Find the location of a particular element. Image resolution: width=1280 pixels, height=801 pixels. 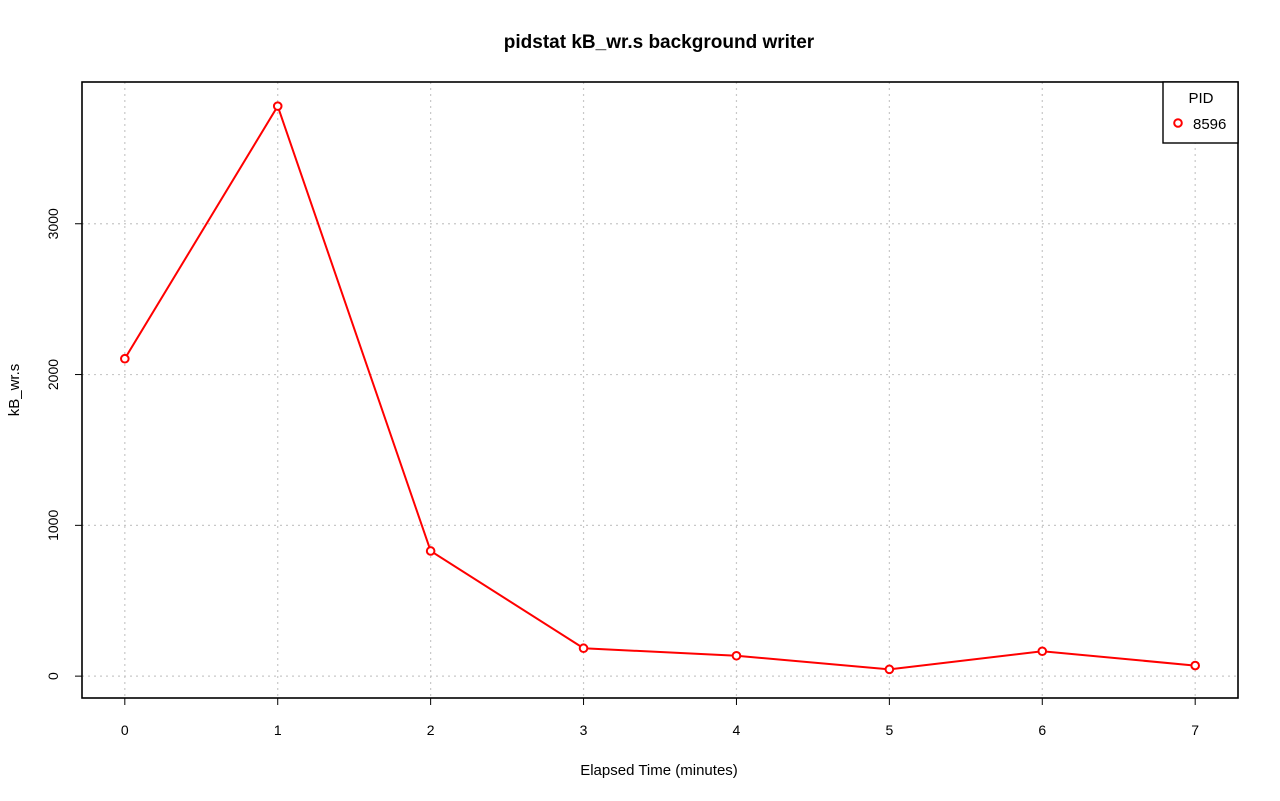

y-tick-label: 3000 is located at coordinates (53, 223).